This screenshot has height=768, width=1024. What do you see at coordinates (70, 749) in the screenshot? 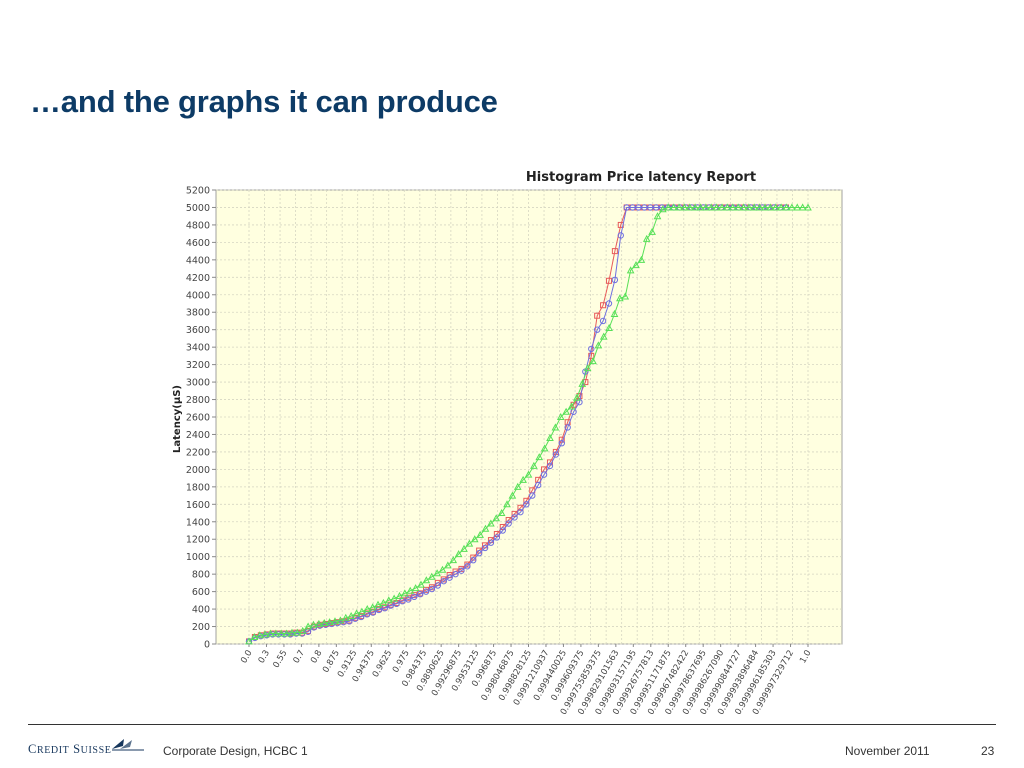
I see `logo-wordmark: CREDIT SUISSE` at bounding box center [70, 749].